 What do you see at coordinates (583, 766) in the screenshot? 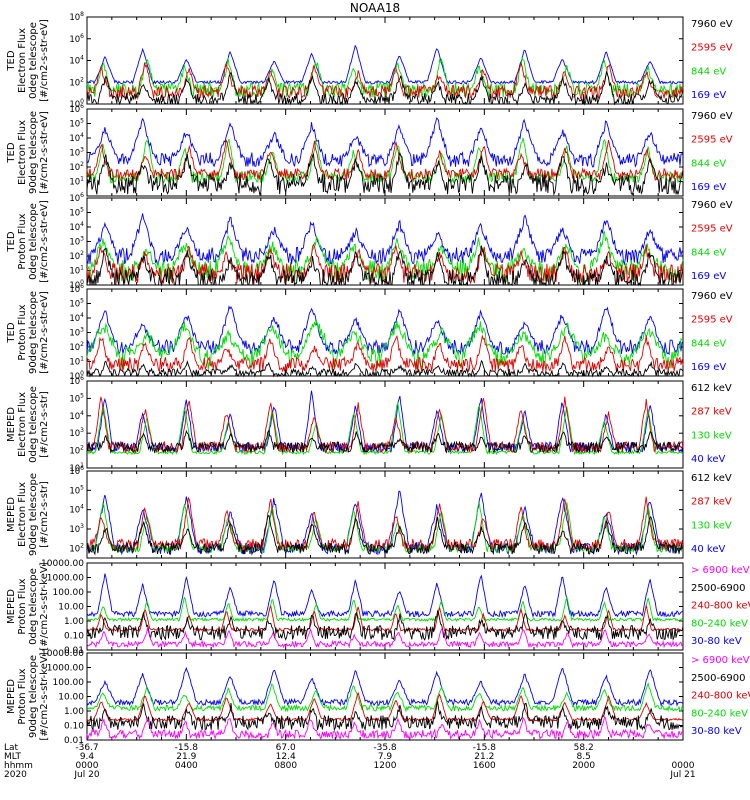
I see `time-tick-hhmm: 2000` at bounding box center [583, 766].